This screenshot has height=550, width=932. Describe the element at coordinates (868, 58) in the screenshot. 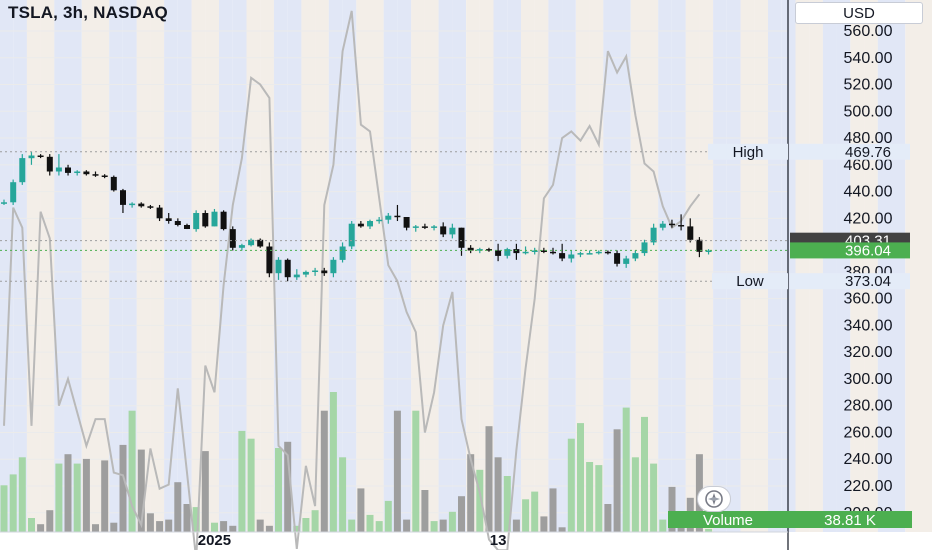

I see `price-tick-label: 540.00` at that location.